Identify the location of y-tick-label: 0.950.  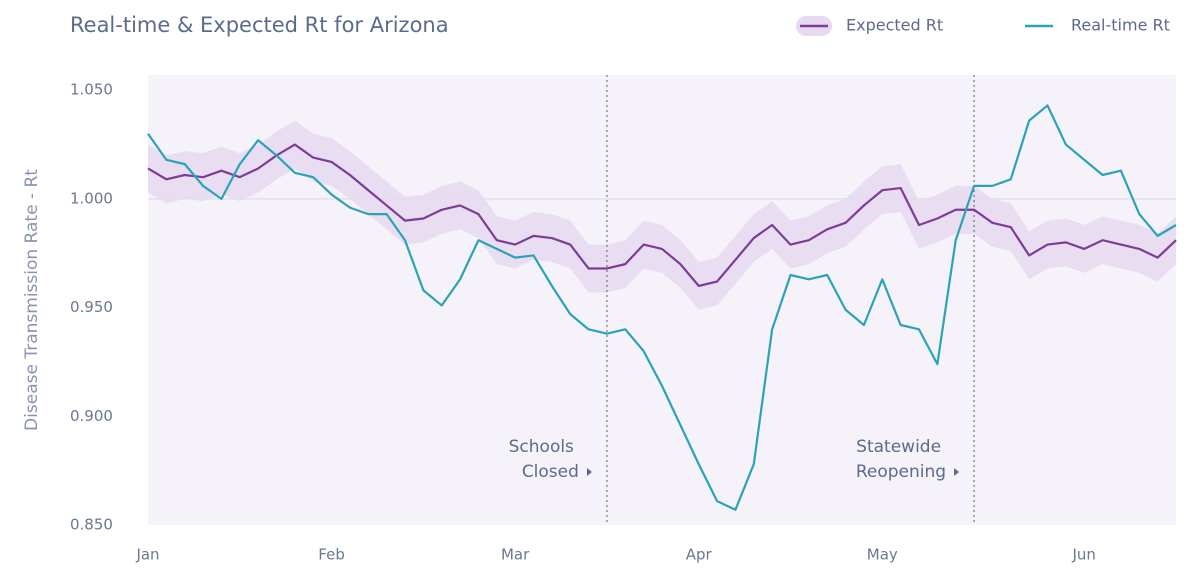
(91, 307).